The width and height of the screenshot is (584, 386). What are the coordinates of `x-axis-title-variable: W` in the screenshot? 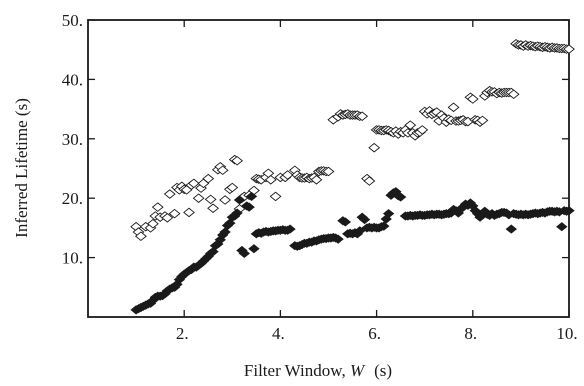 It's located at (358, 370).